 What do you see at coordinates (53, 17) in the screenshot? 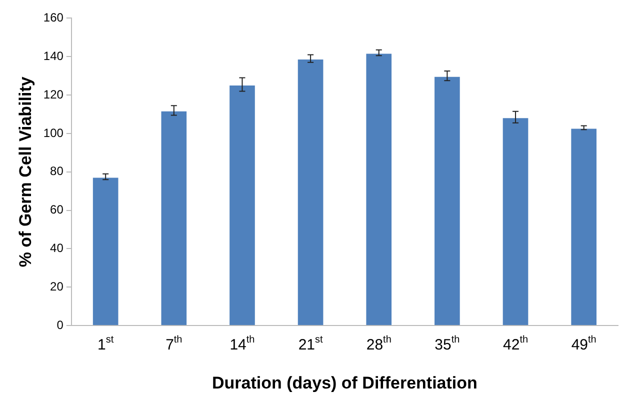
I see `y-tick-label: 160` at bounding box center [53, 17].